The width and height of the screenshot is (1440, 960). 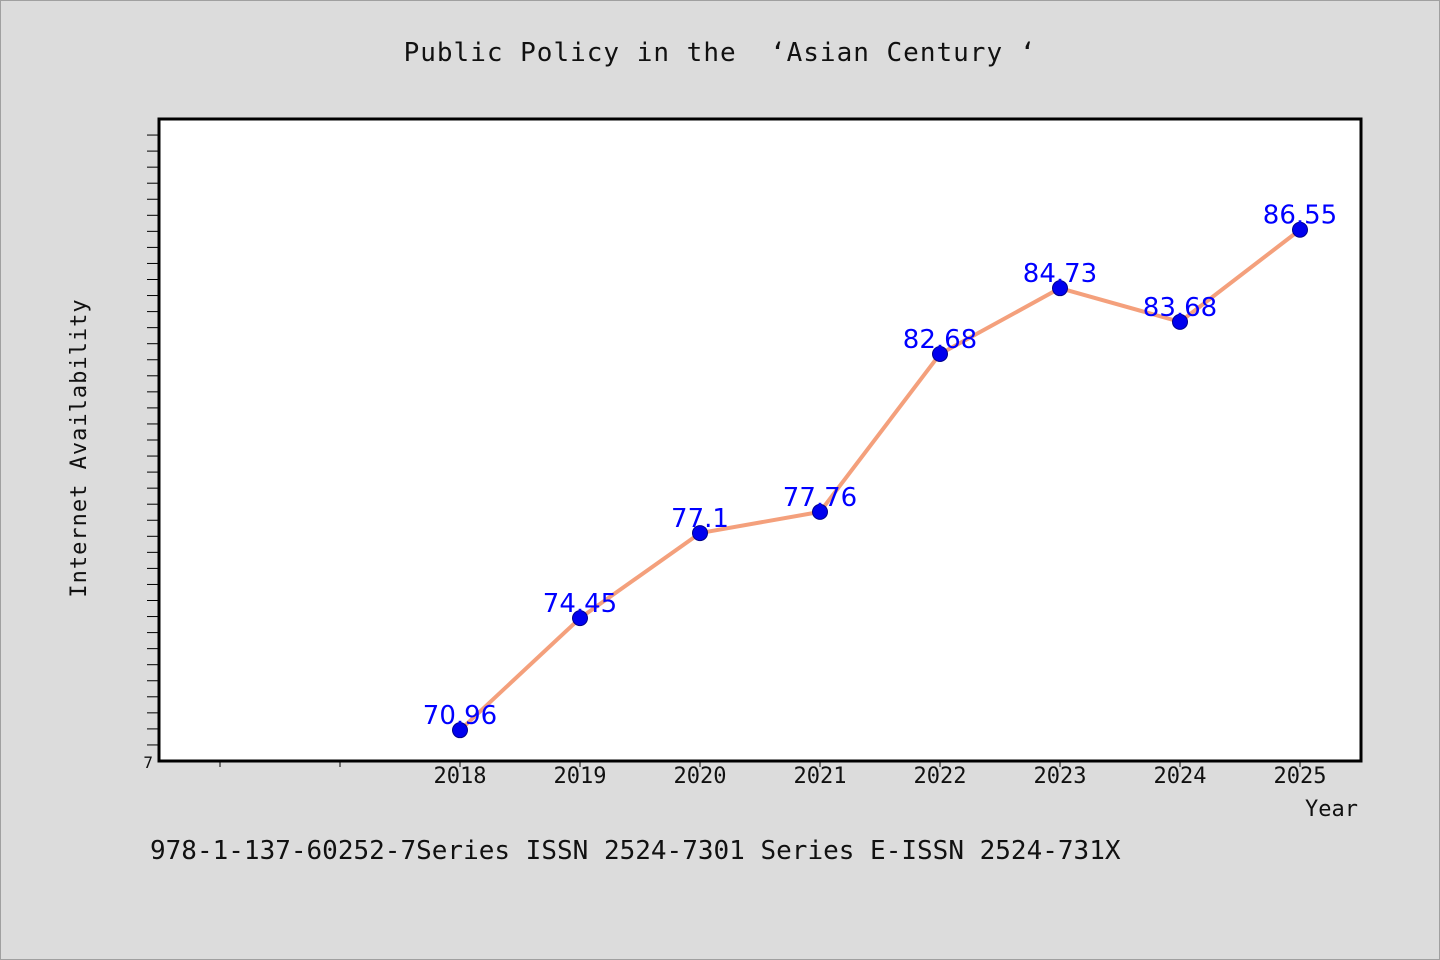 What do you see at coordinates (1180, 308) in the screenshot?
I see `data-label: 83.68` at bounding box center [1180, 308].